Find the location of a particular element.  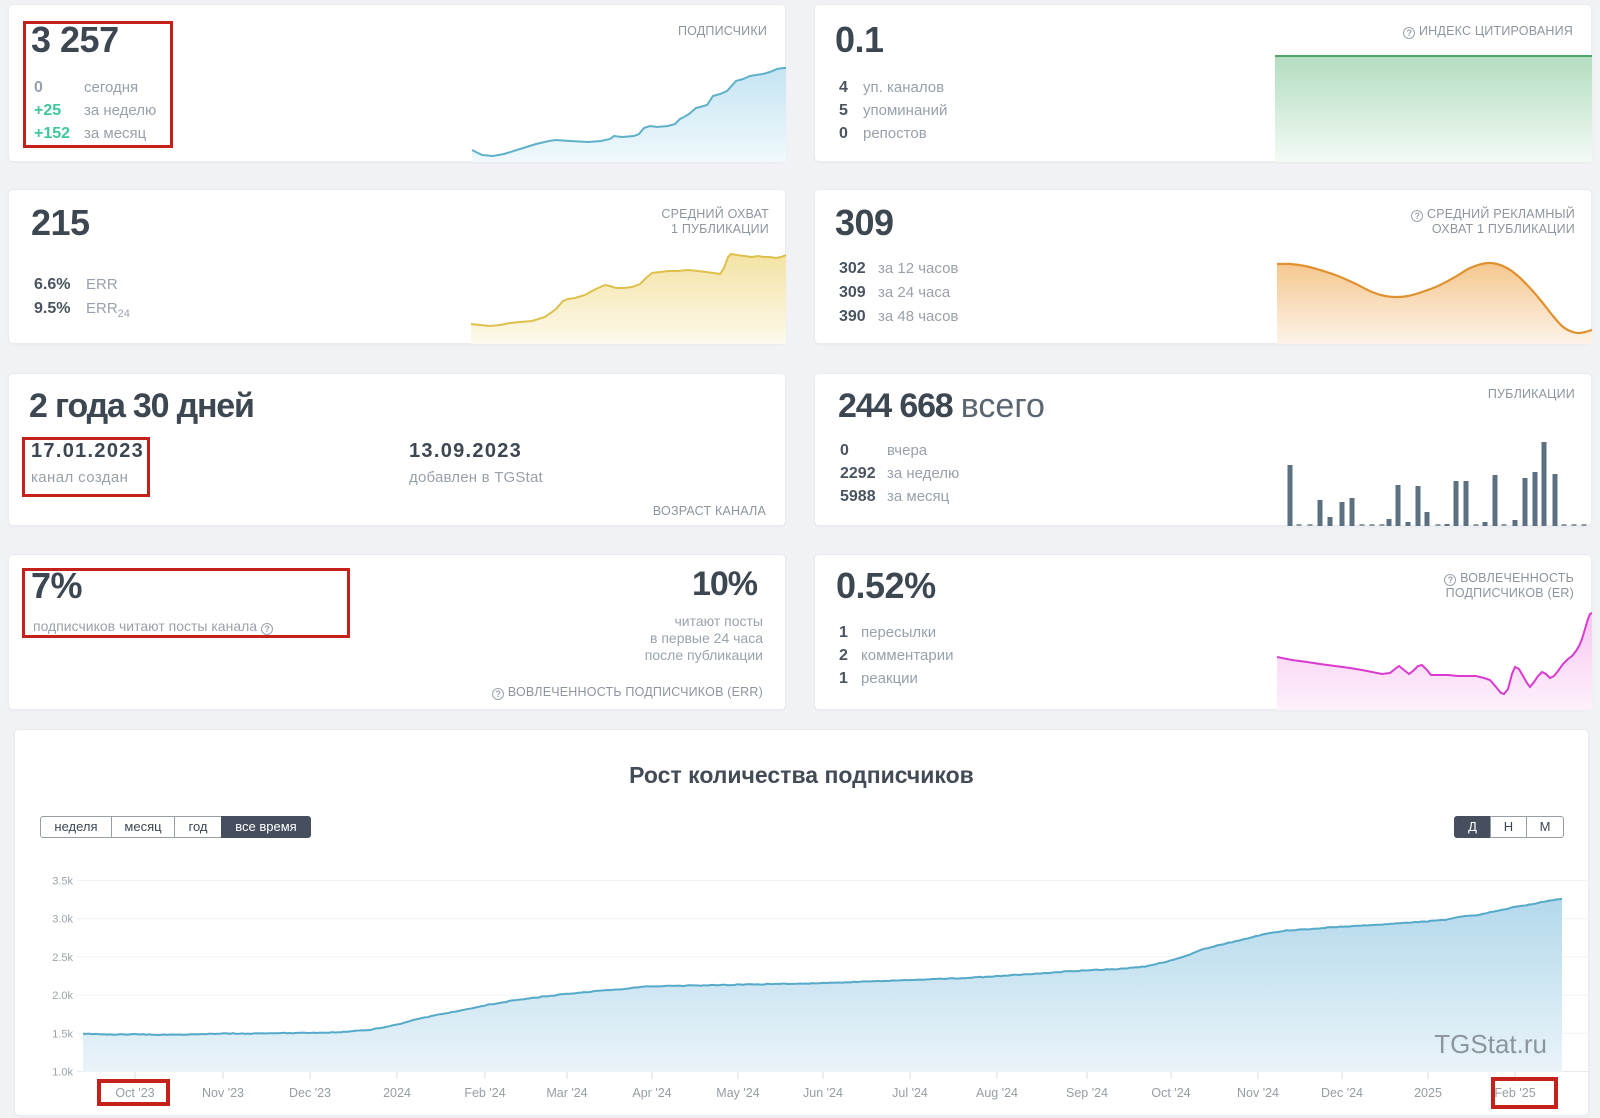

svg-text: 2025 is located at coordinates (1428, 1093).